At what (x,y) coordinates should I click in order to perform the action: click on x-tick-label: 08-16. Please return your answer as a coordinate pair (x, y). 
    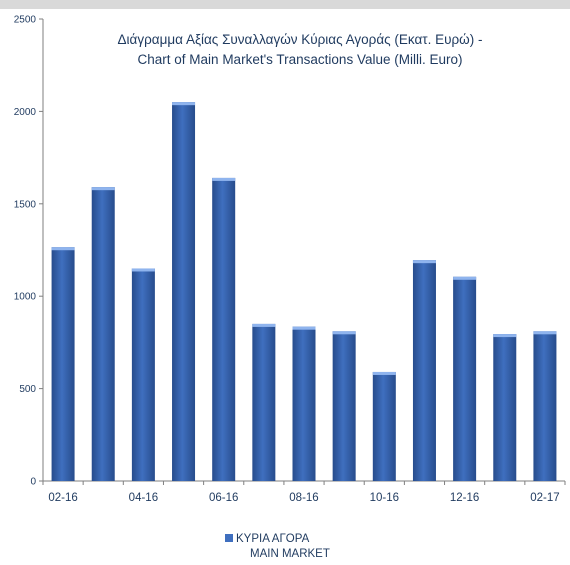
    Looking at the image, I should click on (303, 498).